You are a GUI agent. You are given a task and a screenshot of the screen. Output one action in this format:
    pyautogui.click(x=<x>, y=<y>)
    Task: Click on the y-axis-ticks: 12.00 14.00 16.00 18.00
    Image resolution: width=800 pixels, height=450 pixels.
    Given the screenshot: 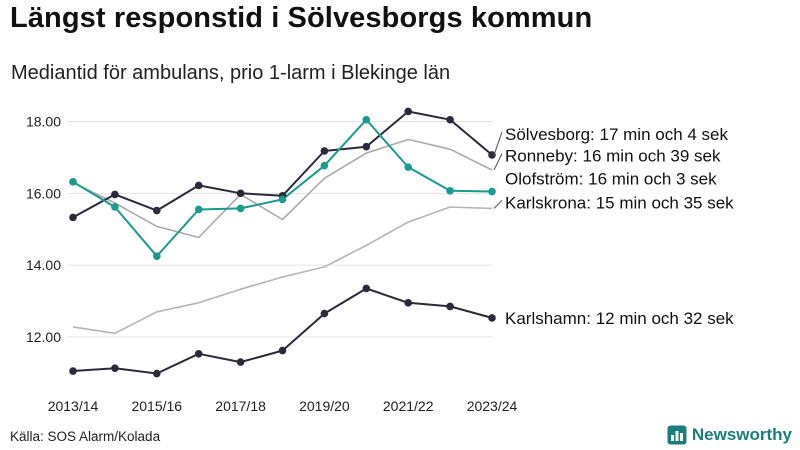 What is the action you would take?
    pyautogui.click(x=43, y=229)
    